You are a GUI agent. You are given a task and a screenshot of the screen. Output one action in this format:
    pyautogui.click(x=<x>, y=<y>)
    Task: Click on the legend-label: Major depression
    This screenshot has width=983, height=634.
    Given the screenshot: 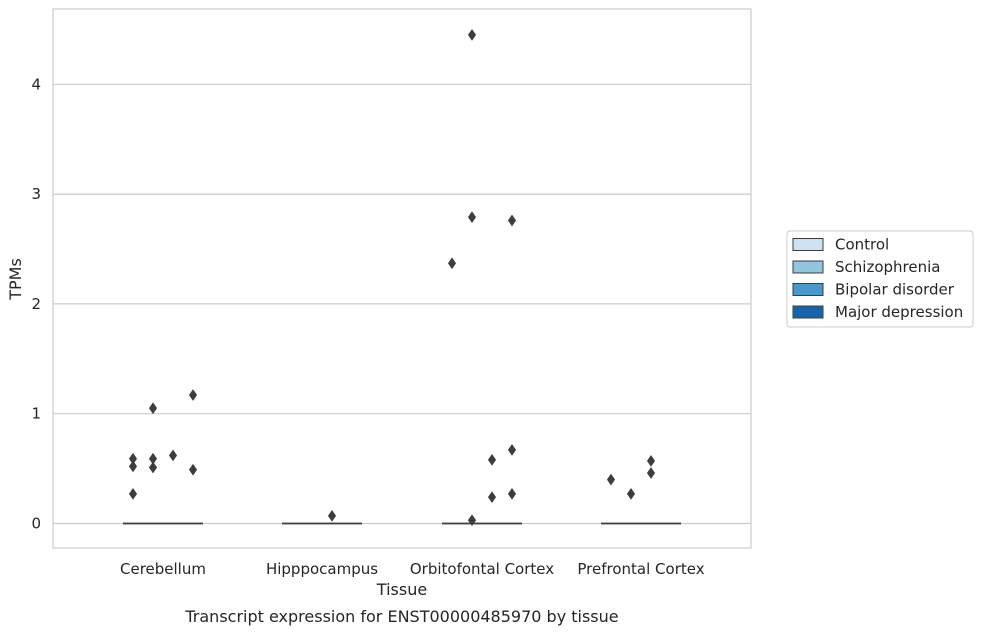 What is the action you would take?
    pyautogui.click(x=899, y=312)
    